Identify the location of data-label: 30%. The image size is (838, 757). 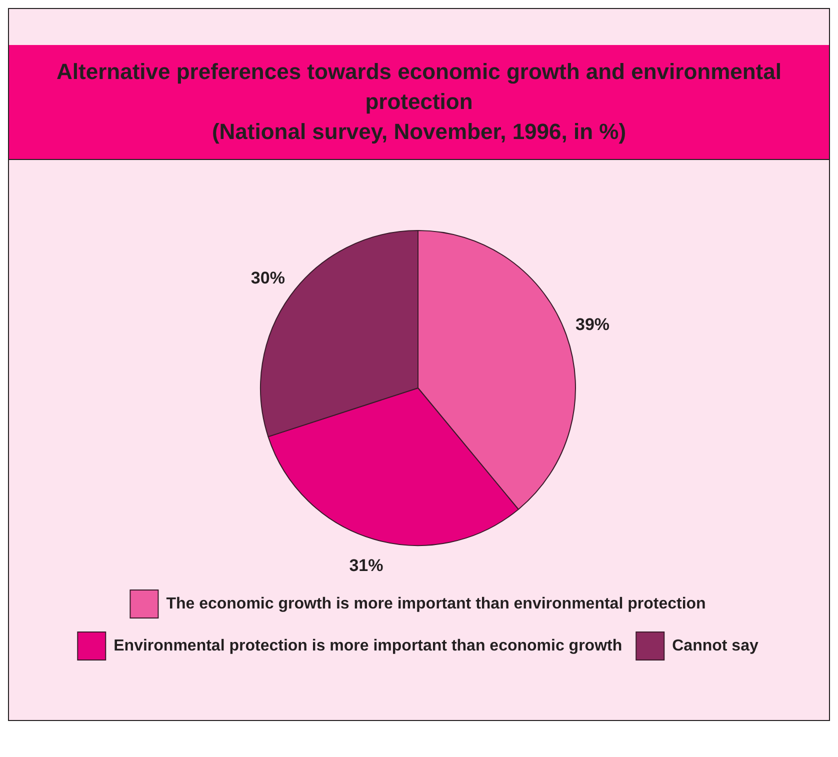
(267, 278).